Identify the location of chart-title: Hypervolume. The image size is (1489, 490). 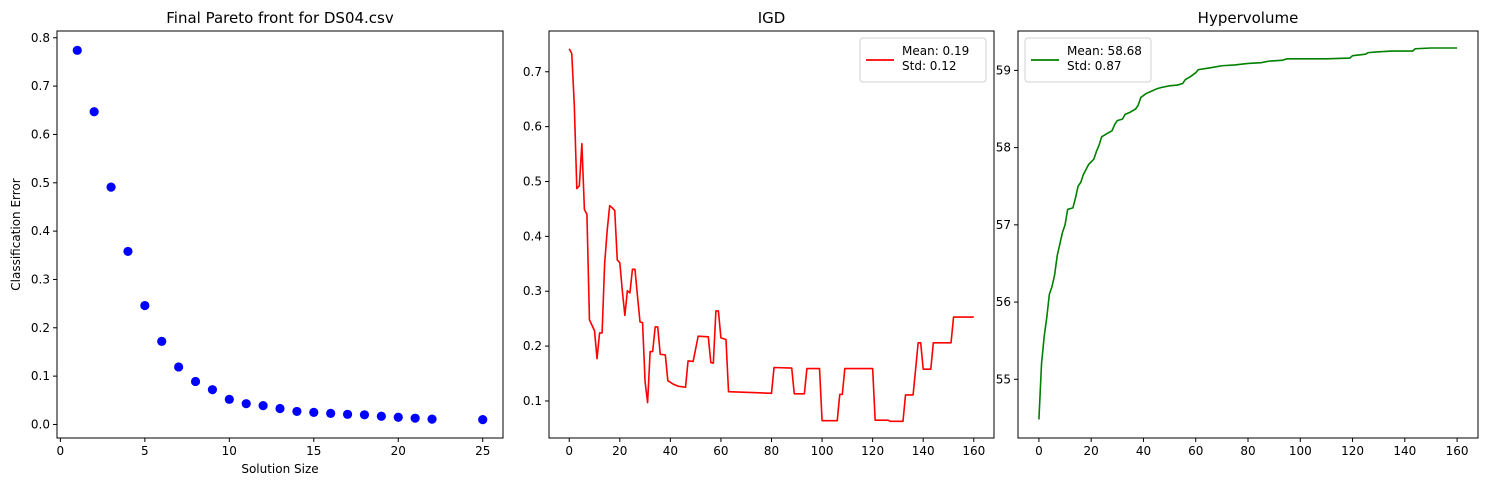
(1248, 18).